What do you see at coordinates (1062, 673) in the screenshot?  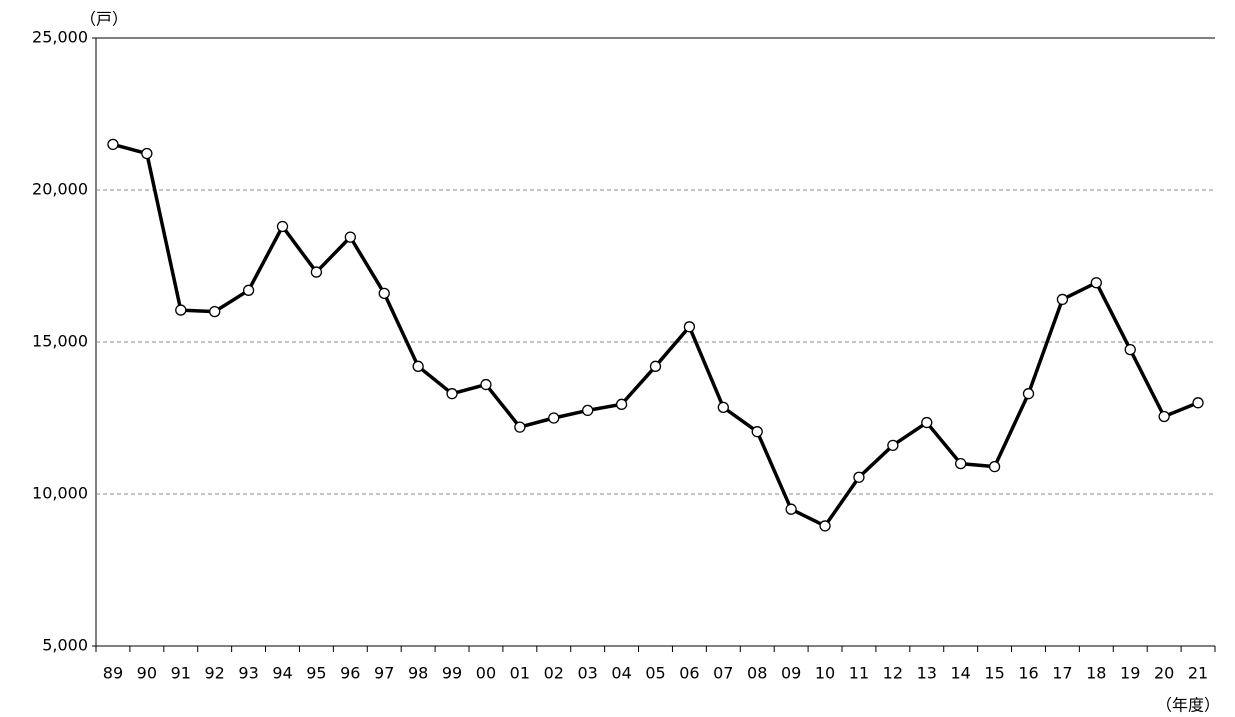 I see `x-tick-label: 17` at bounding box center [1062, 673].